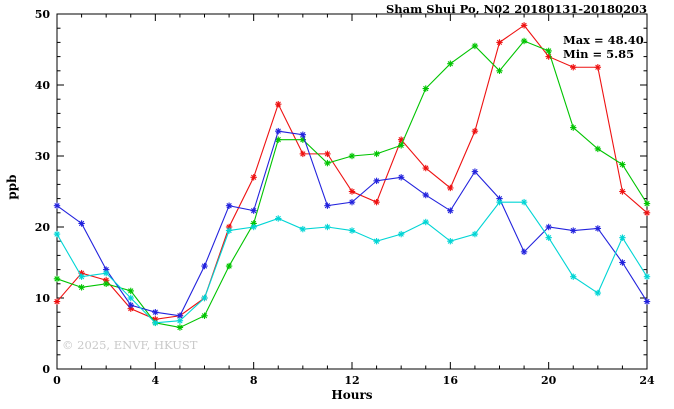 The width and height of the screenshot is (674, 409). What do you see at coordinates (599, 54) in the screenshot?
I see `min-annotation: Min = 5.85` at bounding box center [599, 54].